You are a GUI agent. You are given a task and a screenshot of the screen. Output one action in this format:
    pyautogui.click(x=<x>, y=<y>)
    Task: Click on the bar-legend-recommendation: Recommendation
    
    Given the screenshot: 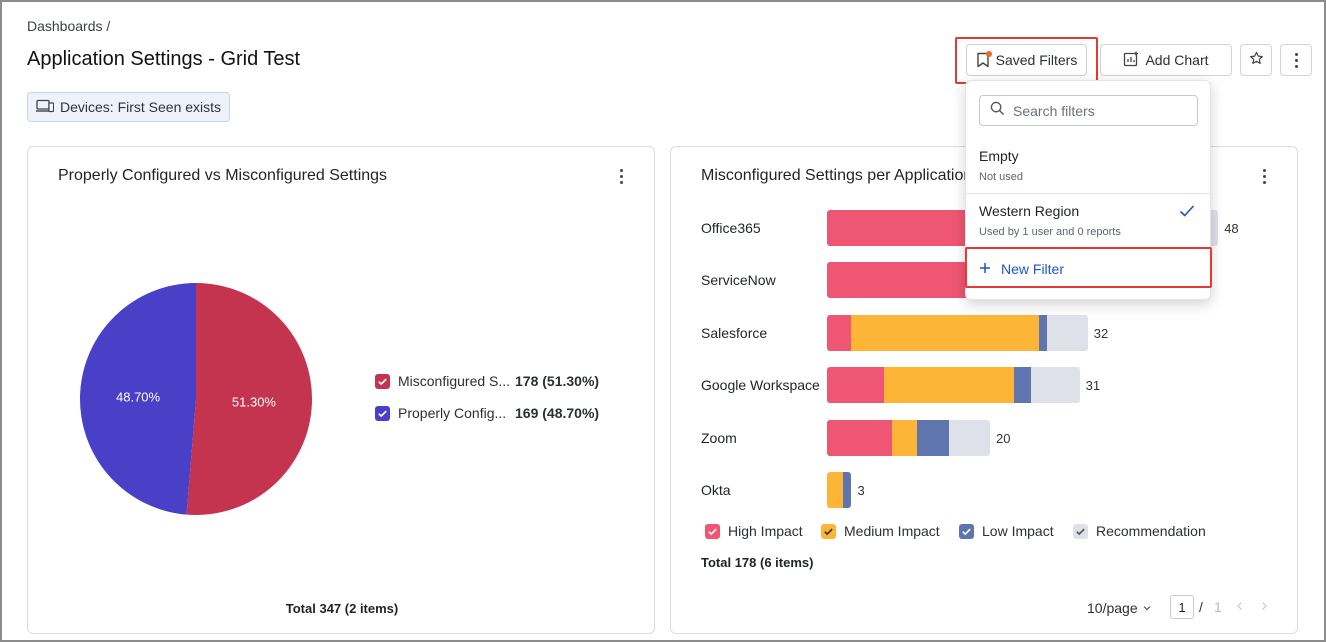 What is the action you would take?
    pyautogui.click(x=1139, y=531)
    